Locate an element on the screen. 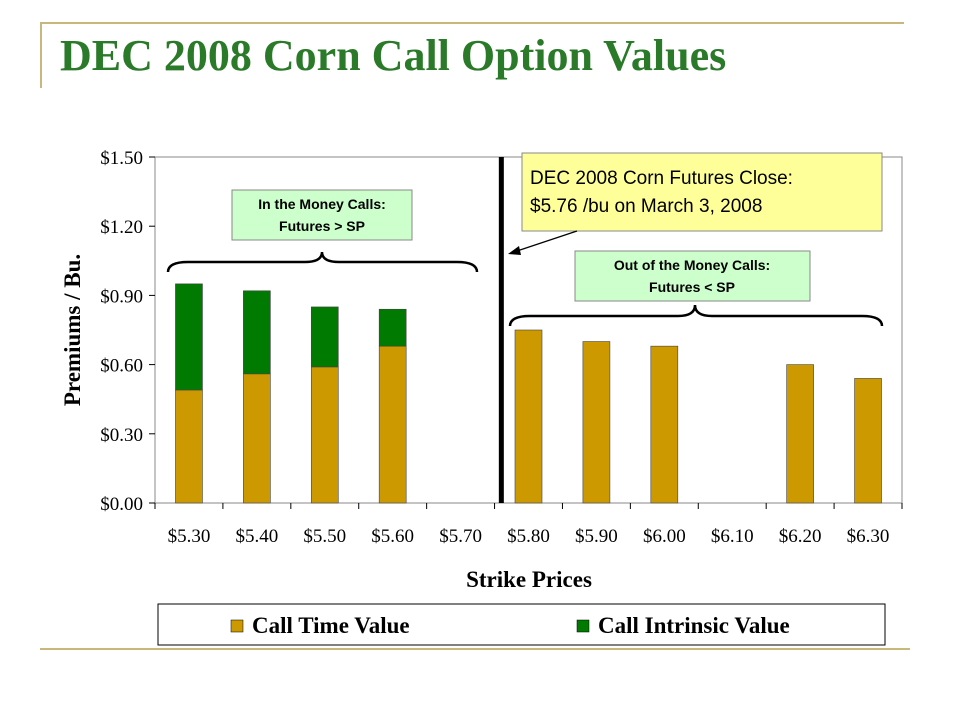  futures-close-callout-line1: DEC 2008 Corn Futures Close: is located at coordinates (661, 178).